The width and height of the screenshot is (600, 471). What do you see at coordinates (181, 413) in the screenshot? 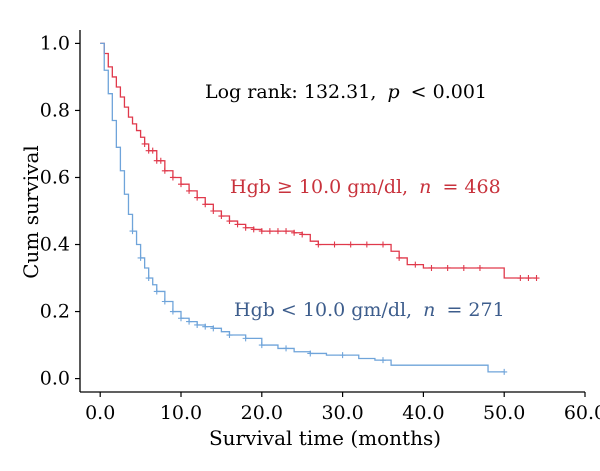
I see `x-tick-label: 10.0` at bounding box center [181, 413].